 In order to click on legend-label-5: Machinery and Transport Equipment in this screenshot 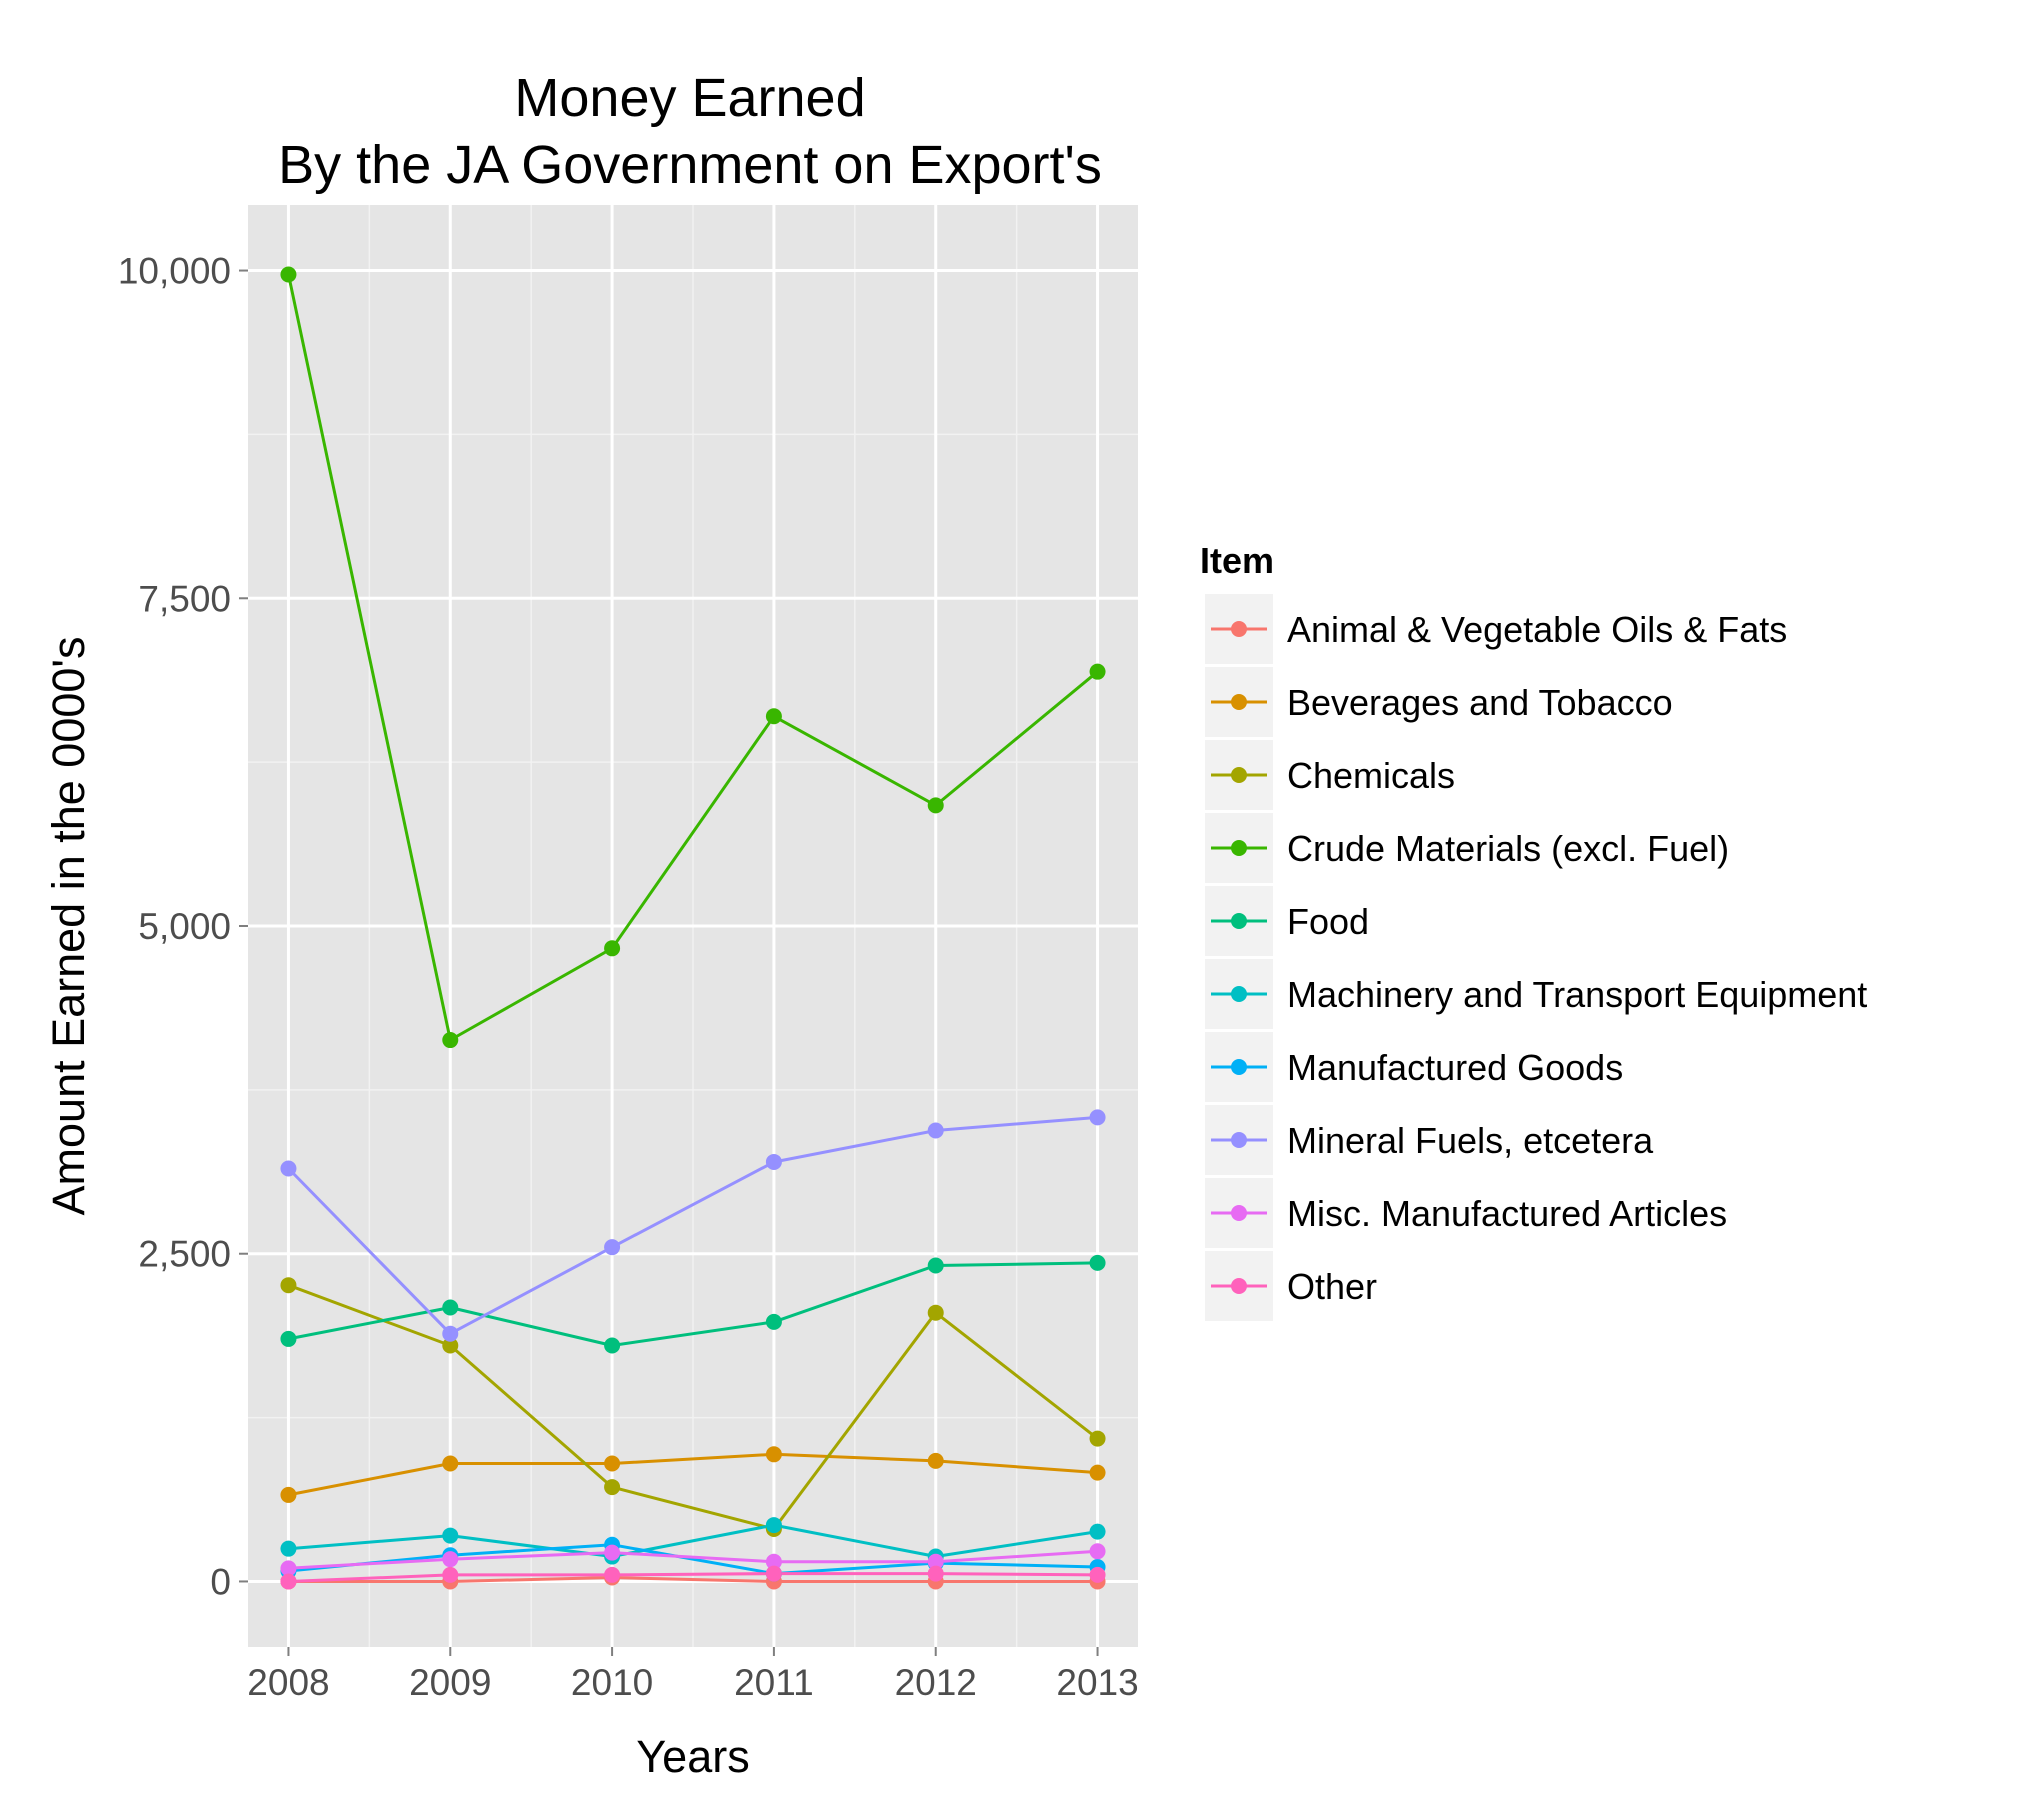, I will do `click(1577, 994)`.